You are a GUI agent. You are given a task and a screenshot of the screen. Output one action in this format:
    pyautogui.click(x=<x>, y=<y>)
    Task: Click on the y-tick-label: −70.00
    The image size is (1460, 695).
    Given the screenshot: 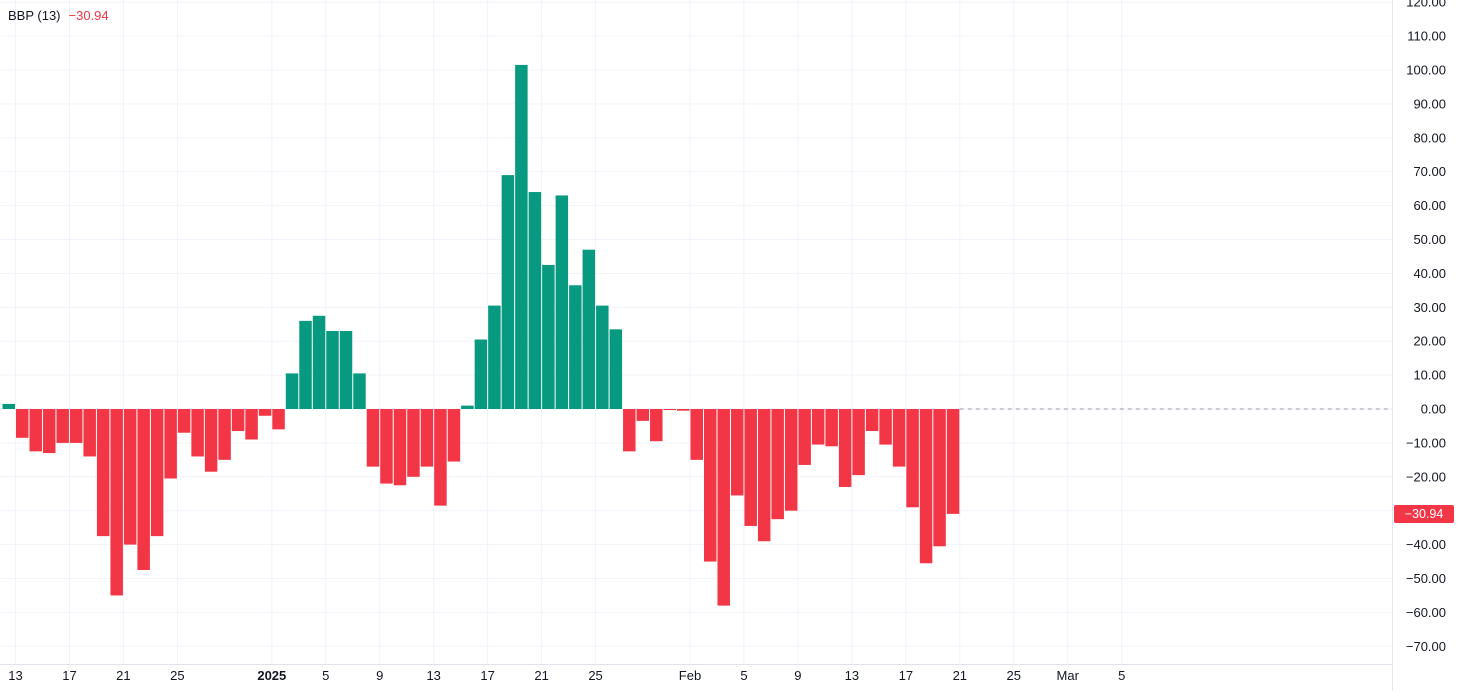 What is the action you would take?
    pyautogui.click(x=1426, y=646)
    